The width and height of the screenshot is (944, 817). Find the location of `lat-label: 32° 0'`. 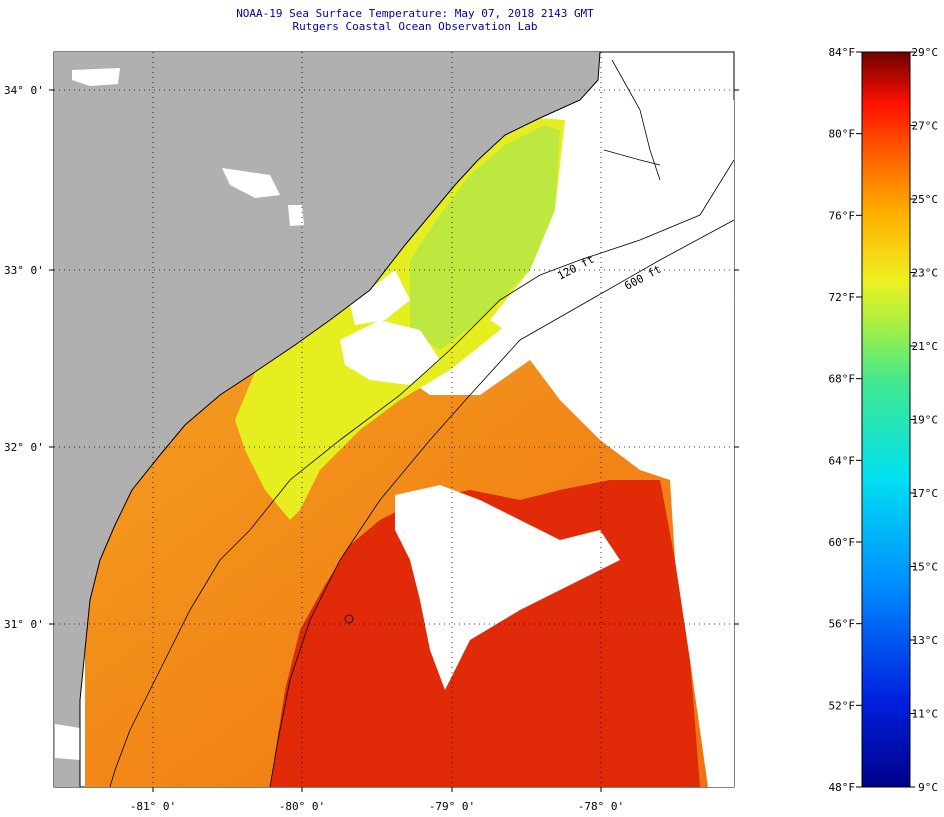

lat-label: 32° 0' is located at coordinates (24, 447).